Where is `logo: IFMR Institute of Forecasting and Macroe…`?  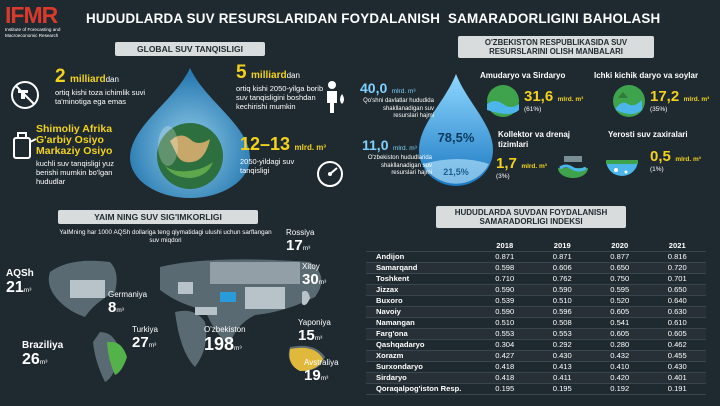
logo: IFMR Institute of Forecasting and Macroe… is located at coordinates (44, 21).